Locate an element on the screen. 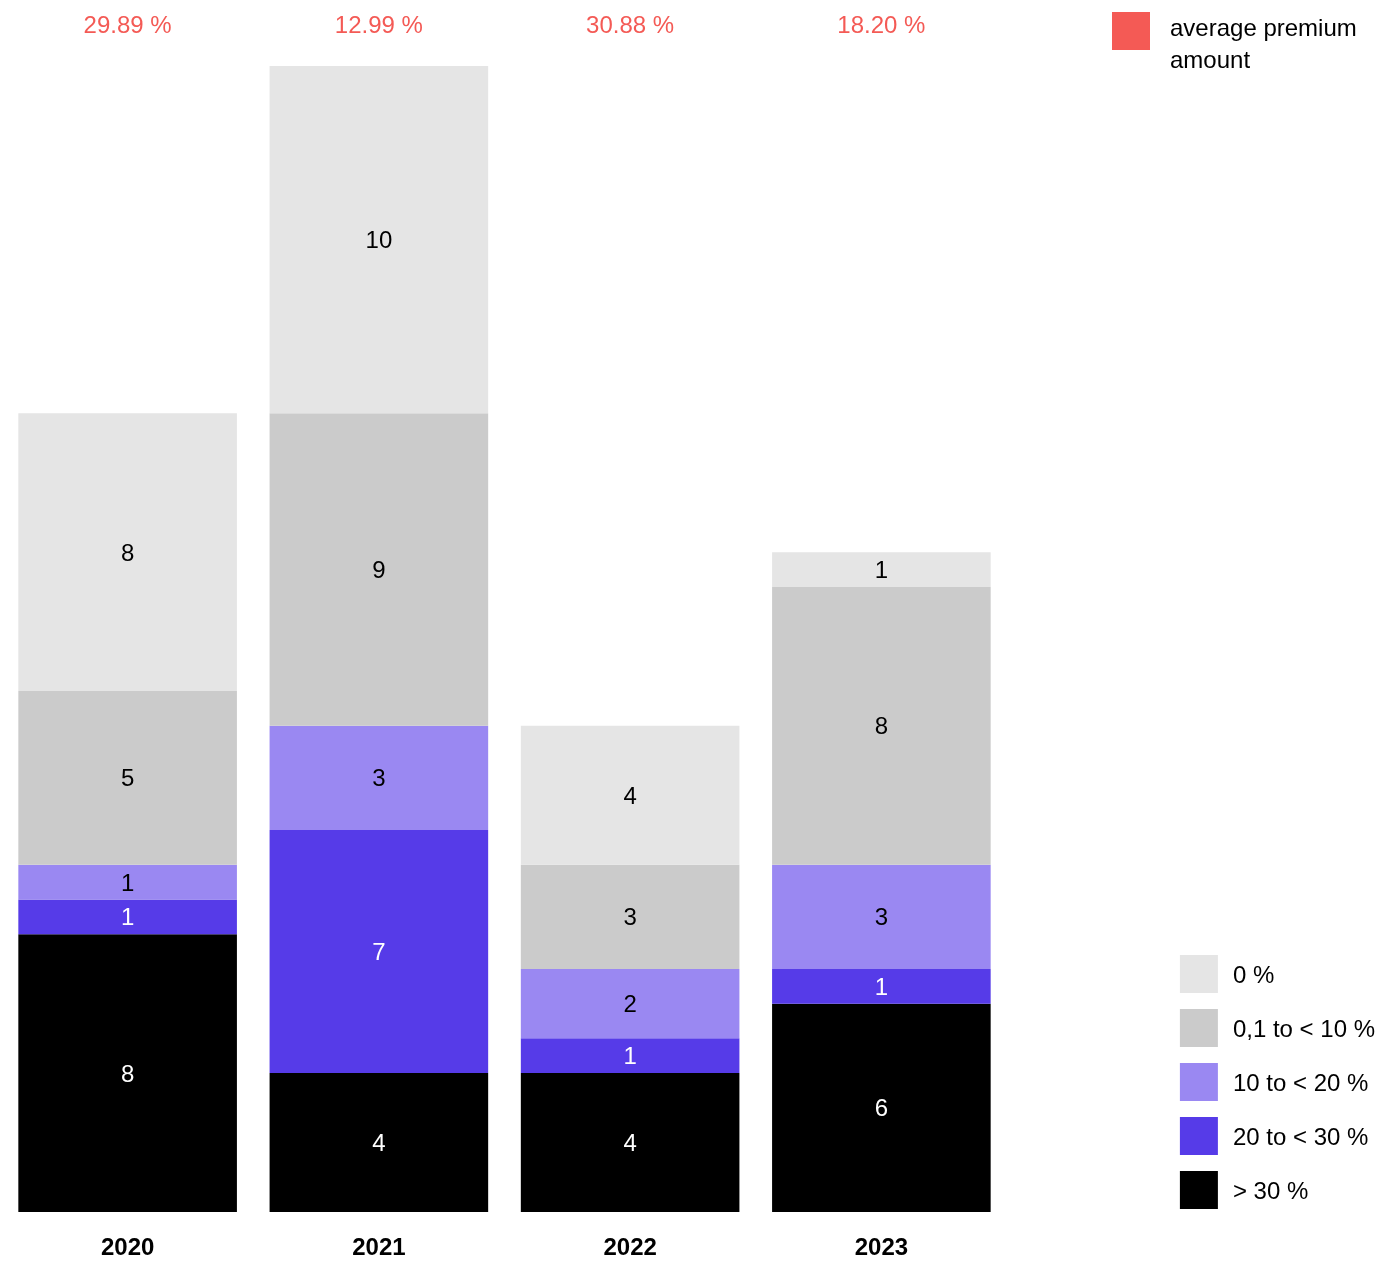 The height and width of the screenshot is (1262, 1382). data-label: 6 is located at coordinates (881, 1108).